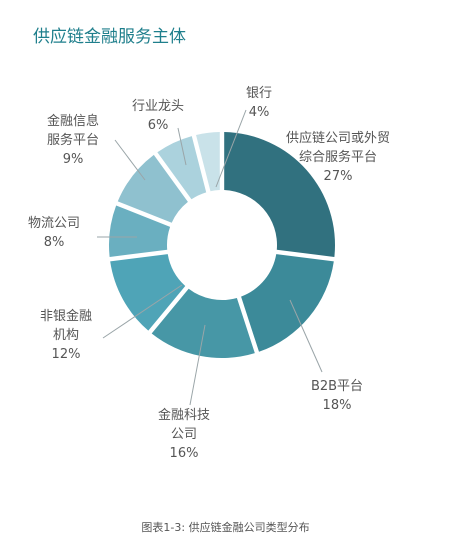  What do you see at coordinates (158, 125) in the screenshot?
I see `slice-percent-label: 6%` at bounding box center [158, 125].